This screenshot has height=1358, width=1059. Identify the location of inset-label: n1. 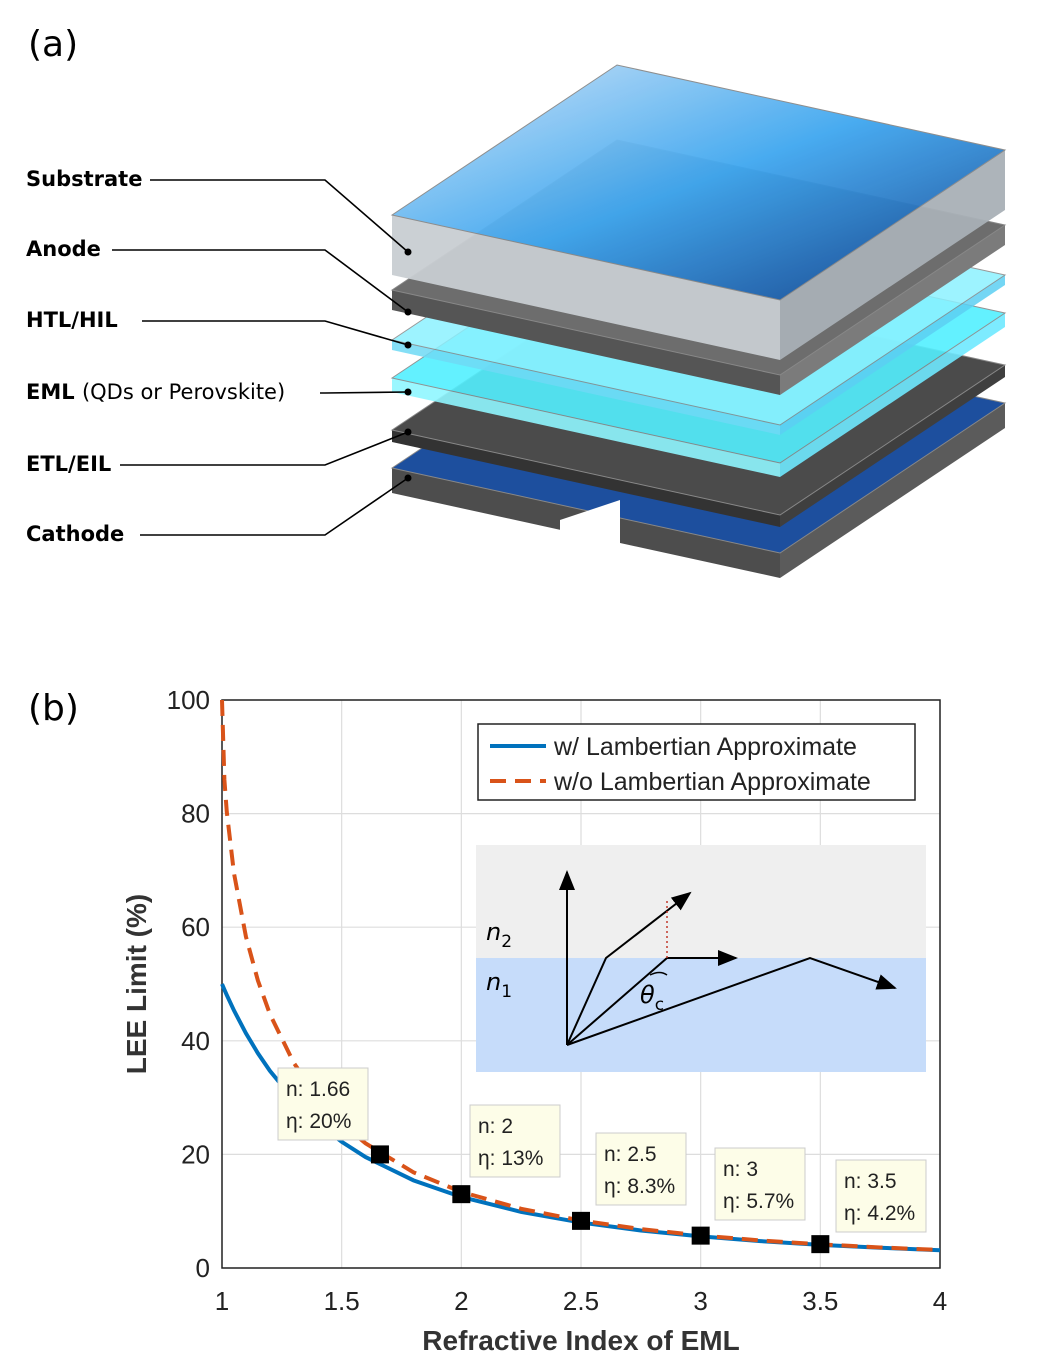
(499, 985).